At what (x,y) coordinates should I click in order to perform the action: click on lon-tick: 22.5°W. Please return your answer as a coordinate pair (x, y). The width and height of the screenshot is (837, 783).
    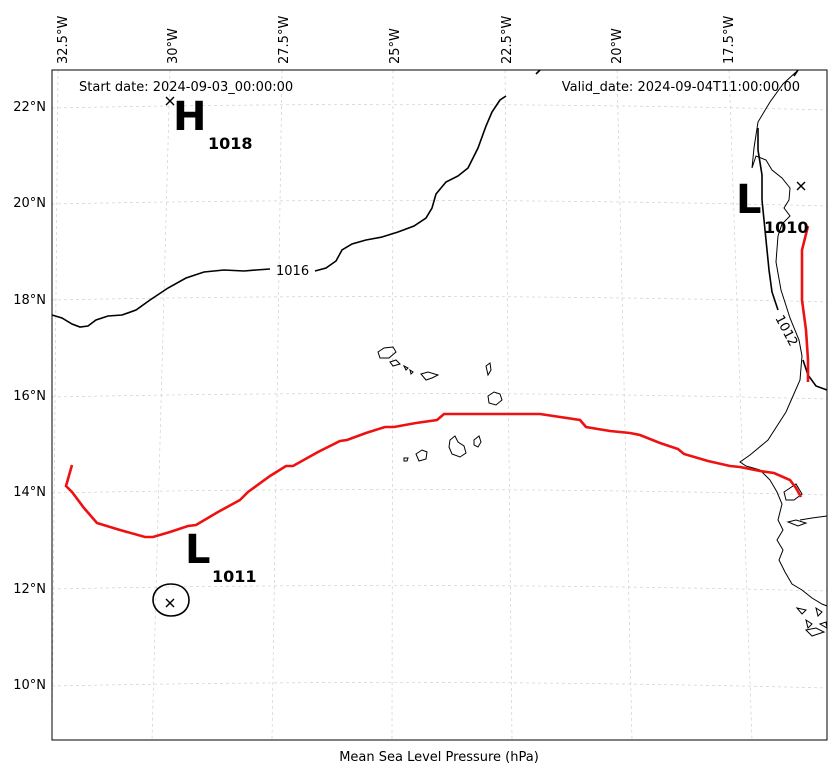
    Looking at the image, I should click on (507, 40).